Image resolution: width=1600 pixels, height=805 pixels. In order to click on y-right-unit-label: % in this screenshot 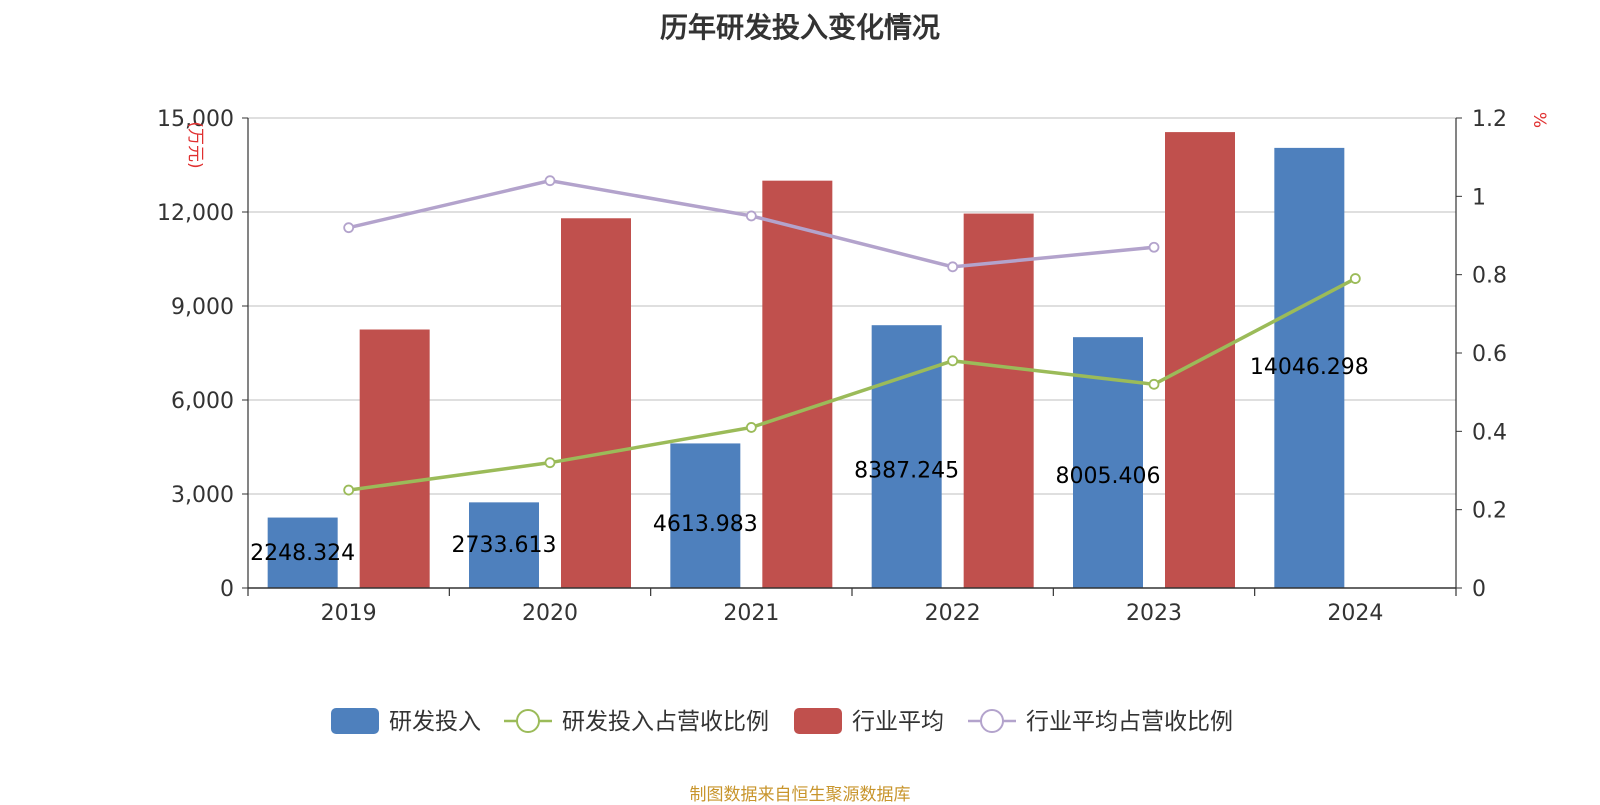, I will do `click(1539, 120)`.